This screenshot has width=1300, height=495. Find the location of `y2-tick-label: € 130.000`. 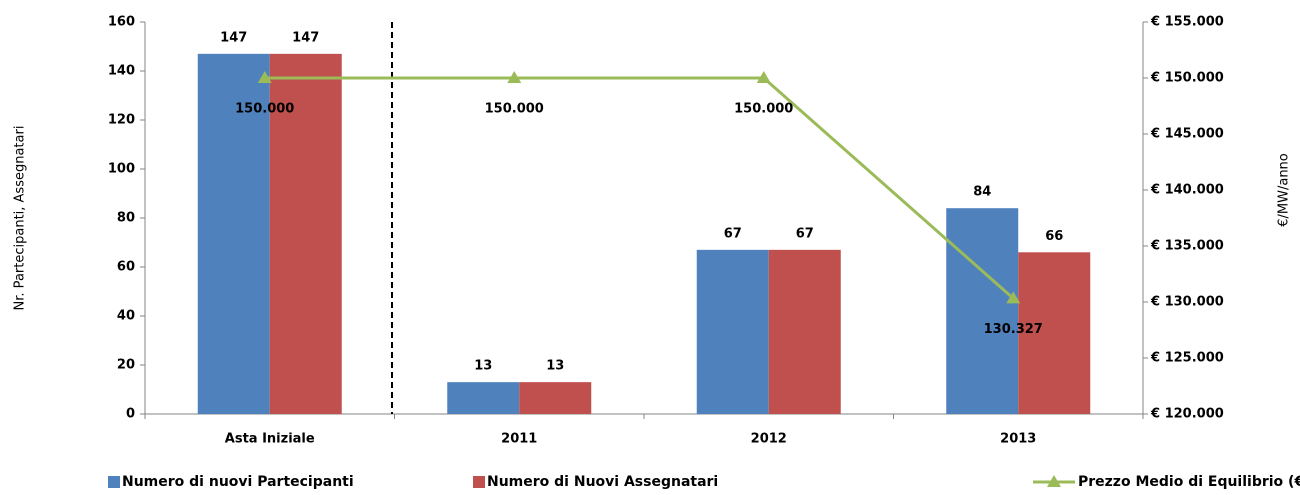

y2-tick-label: € 130.000 is located at coordinates (1187, 302).